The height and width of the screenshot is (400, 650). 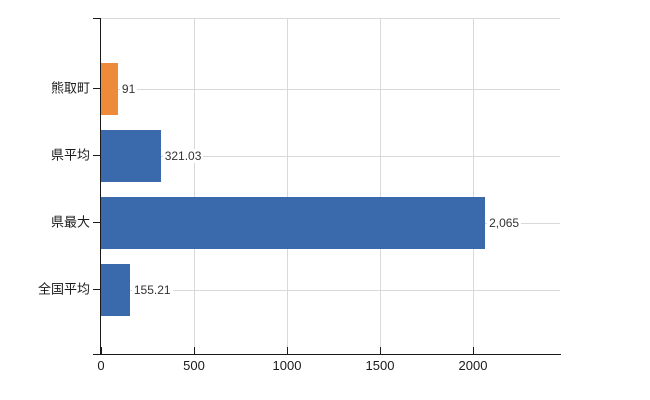 I want to click on category-label: 県最大, so click(x=70, y=221).